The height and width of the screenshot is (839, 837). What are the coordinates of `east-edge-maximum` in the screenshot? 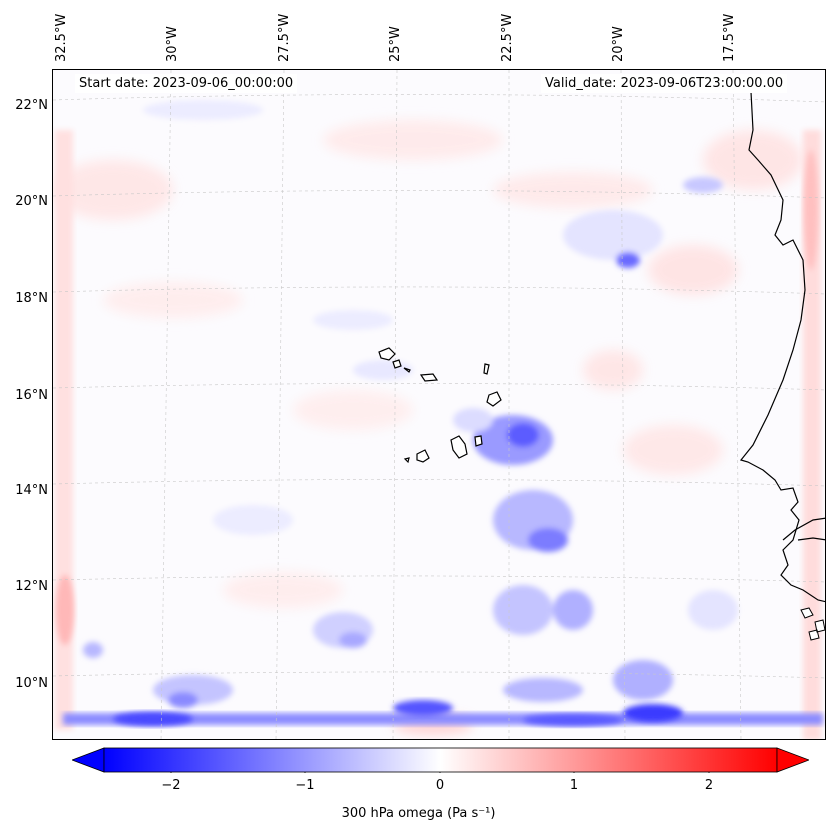 It's located at (811, 210).